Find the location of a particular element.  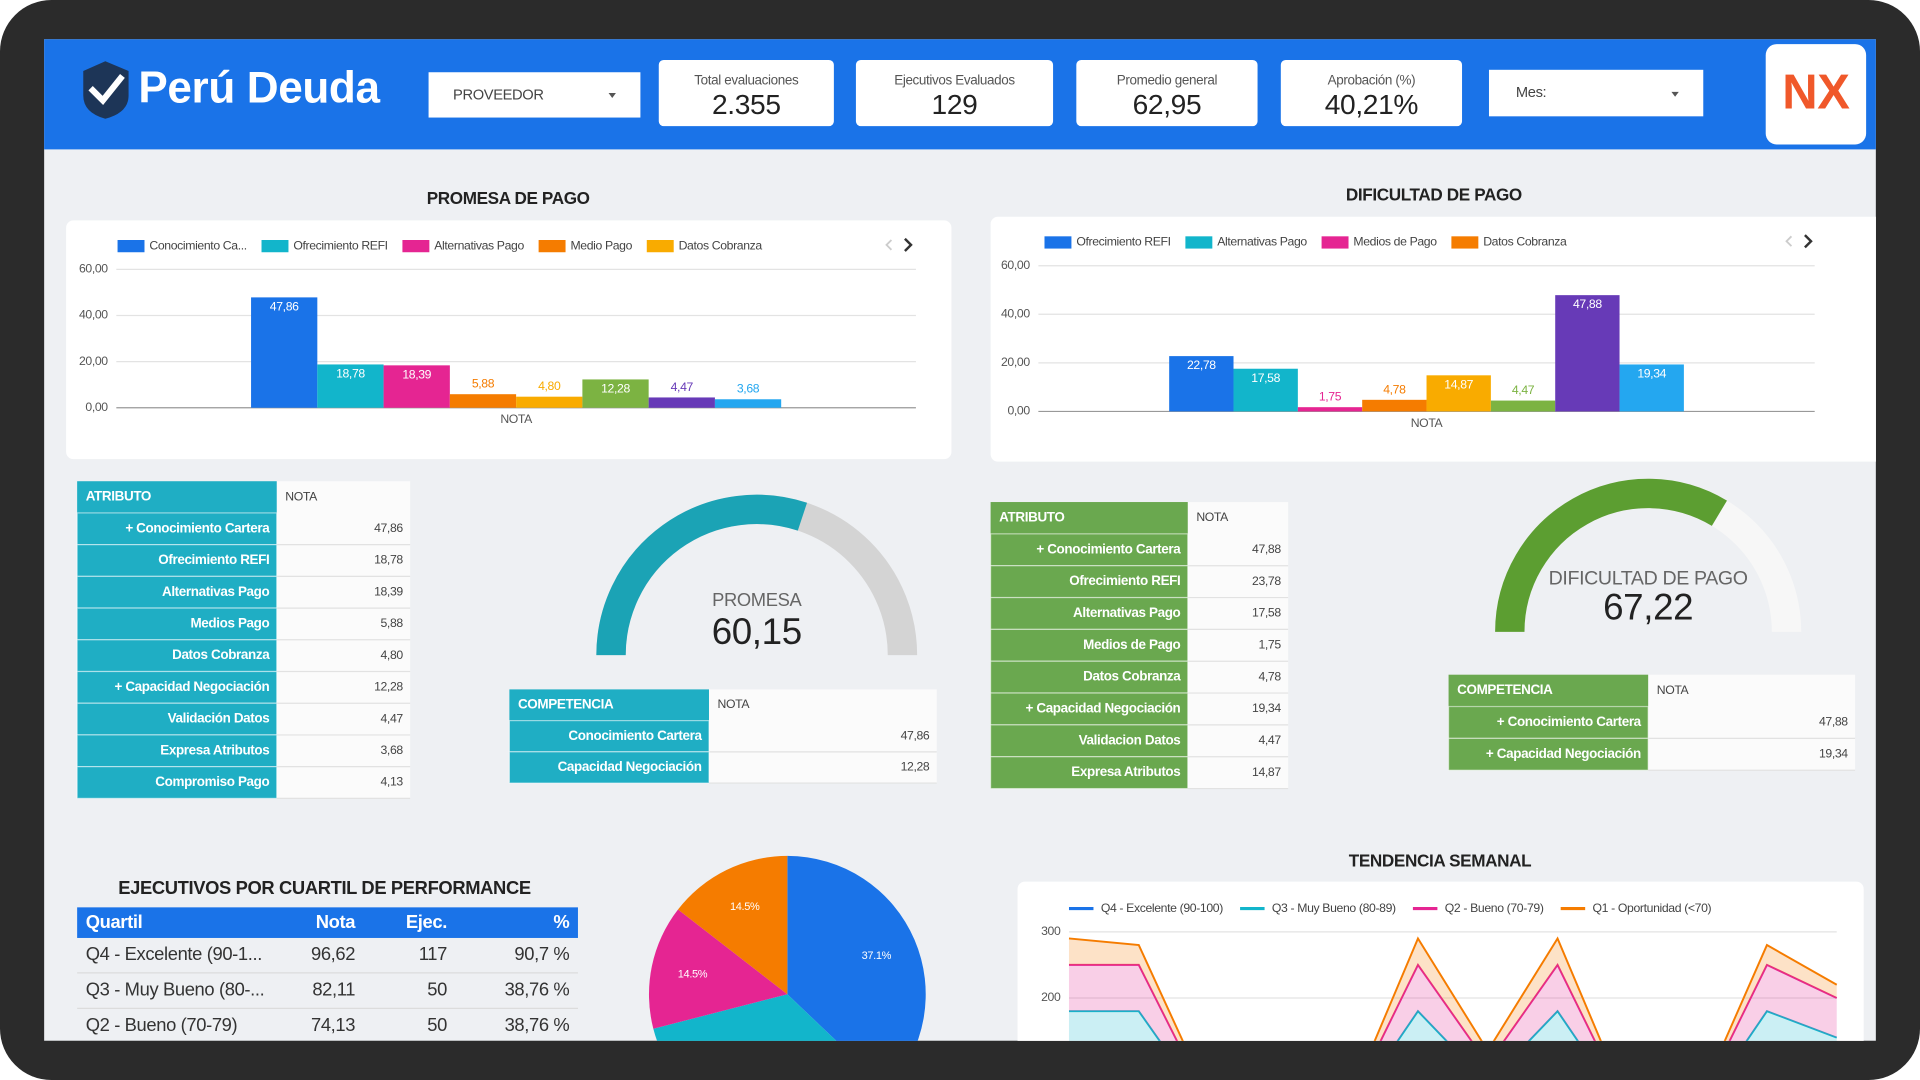

y-tick-label: 200 is located at coordinates (1051, 997).